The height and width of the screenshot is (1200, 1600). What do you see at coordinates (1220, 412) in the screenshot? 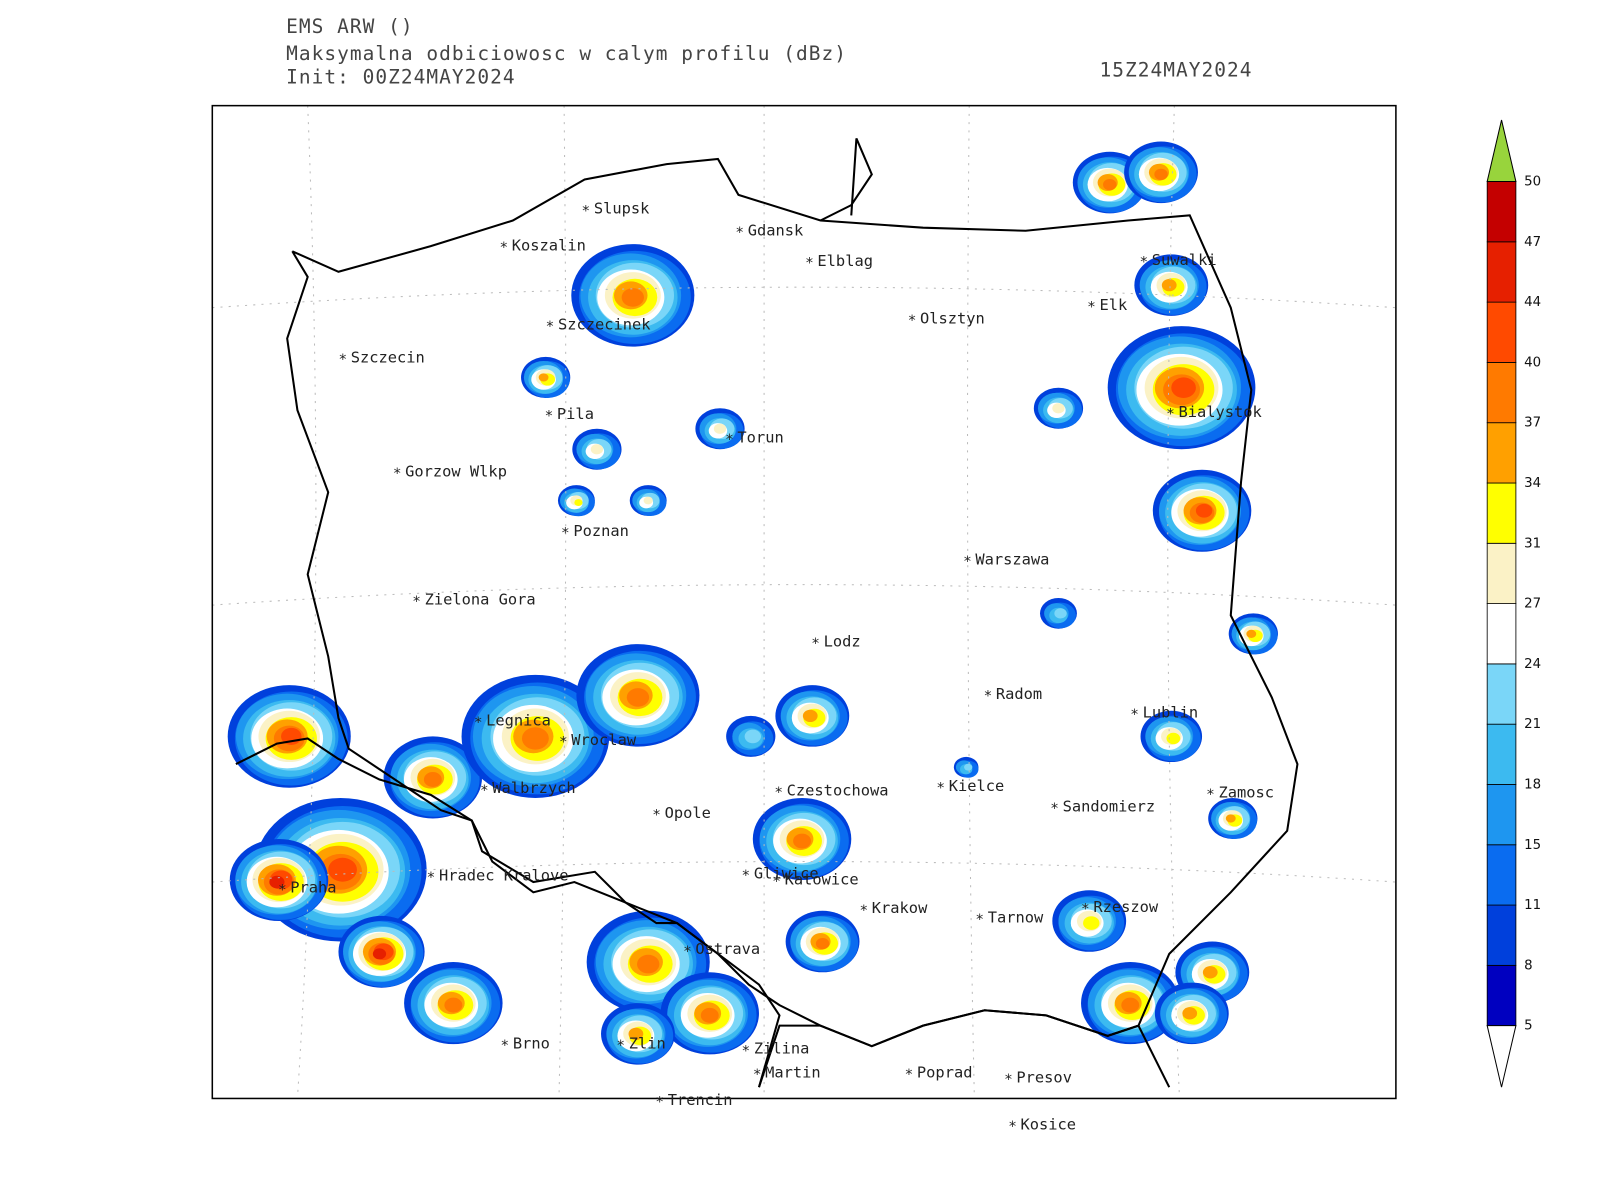
I see `city-label: Bialystok` at bounding box center [1220, 412].